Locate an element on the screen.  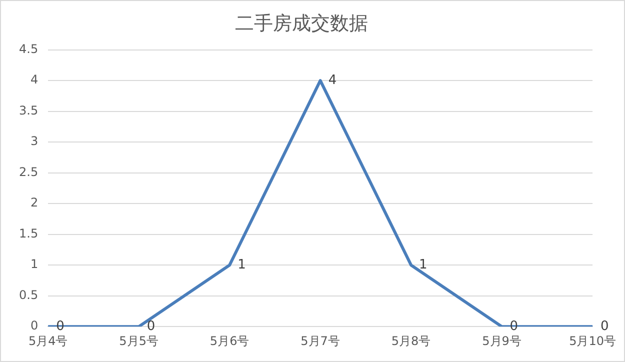
y-tick-label: 2.5 is located at coordinates (28, 171).